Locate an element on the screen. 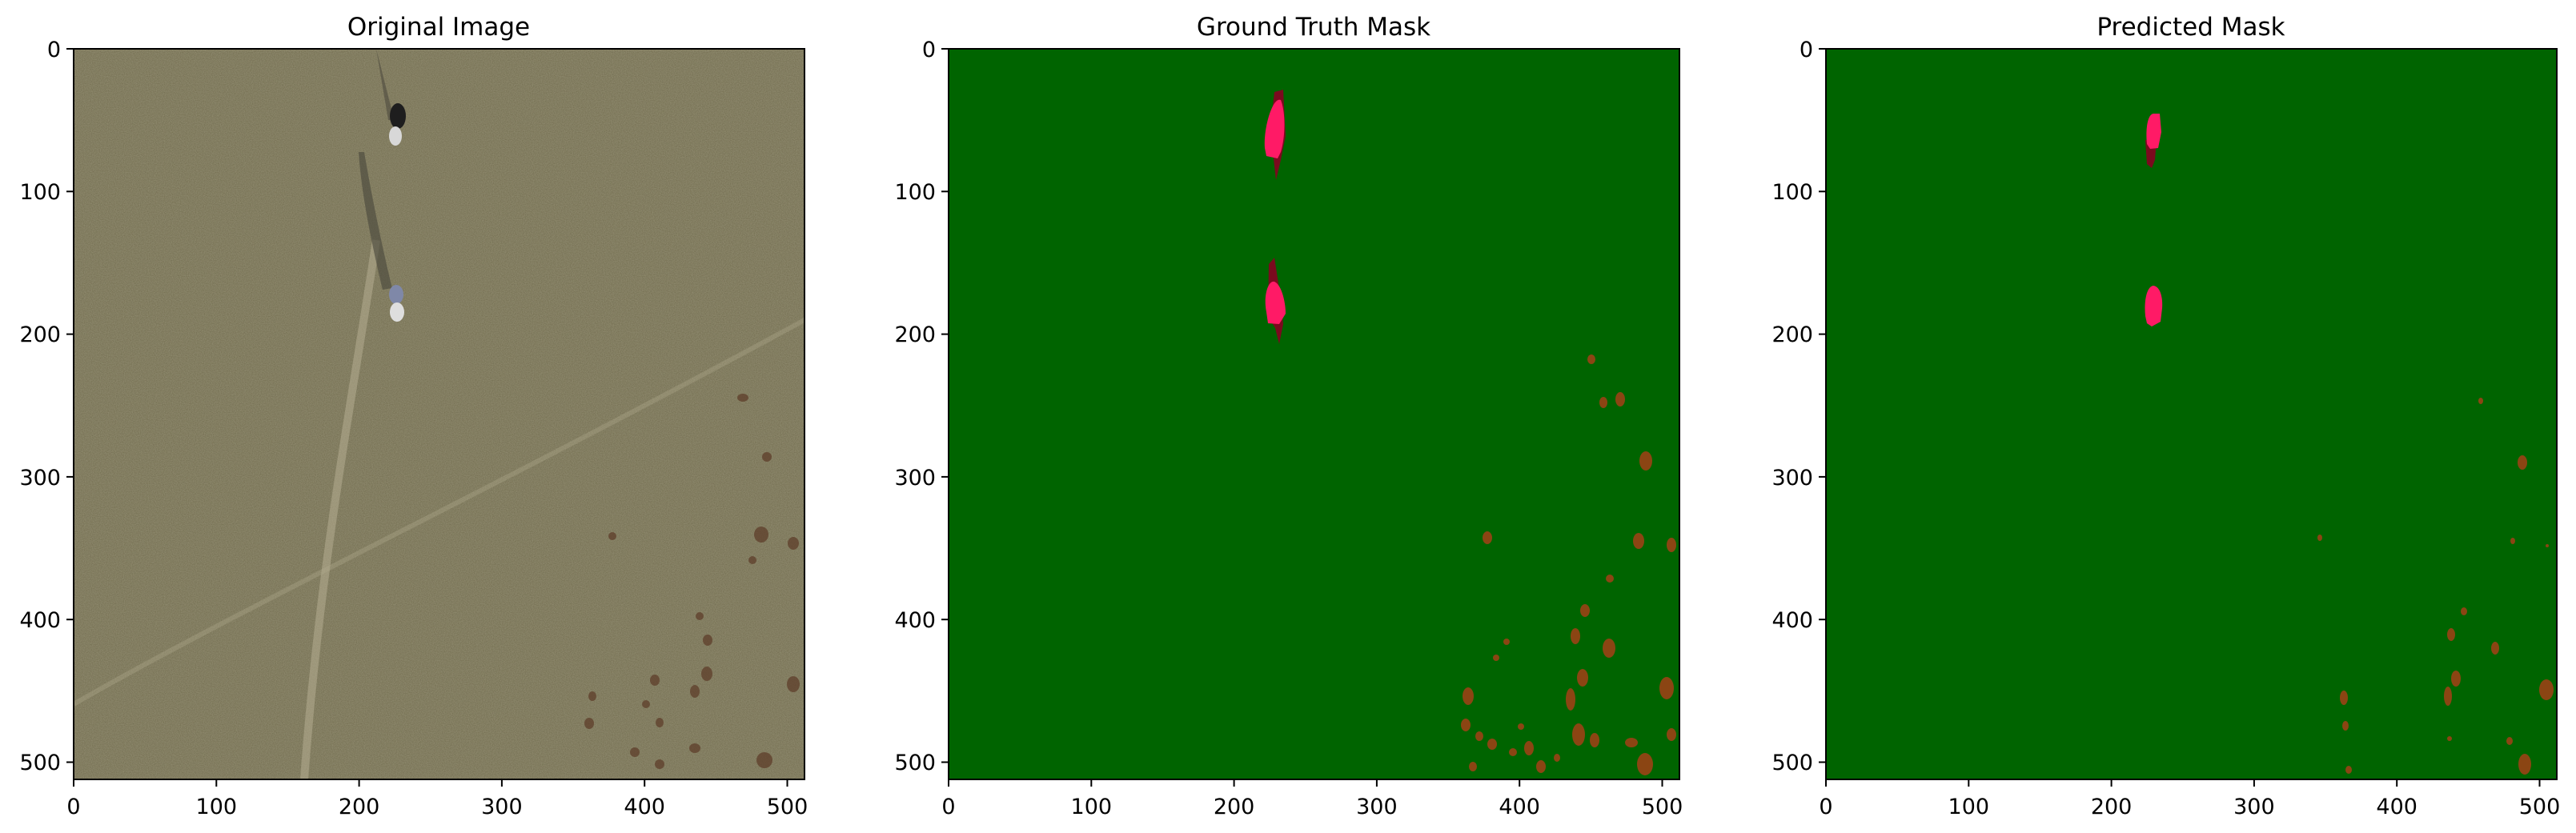 The height and width of the screenshot is (833, 2576). panel-title: Original Image is located at coordinates (438, 27).